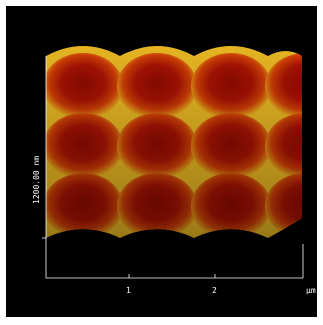 The image size is (323, 325). I want to click on x-tick-label-2: 2, so click(214, 290).